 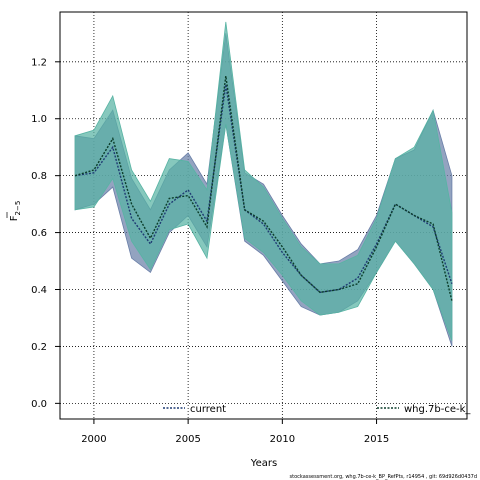 I want to click on y-tick-label-0: 0.0, so click(x=39, y=404).